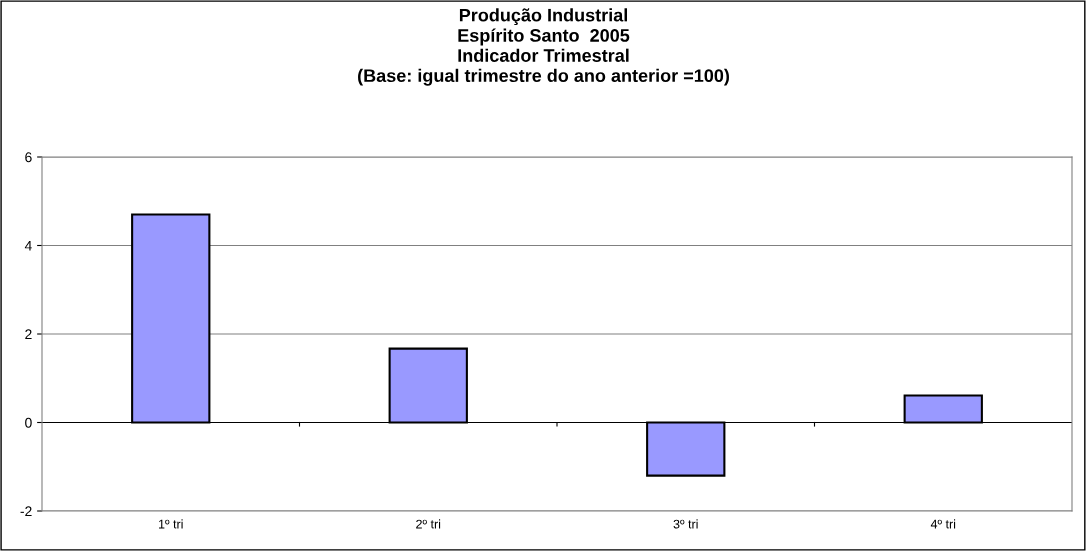  What do you see at coordinates (943, 524) in the screenshot?
I see `x-tick-label: 4º tri` at bounding box center [943, 524].